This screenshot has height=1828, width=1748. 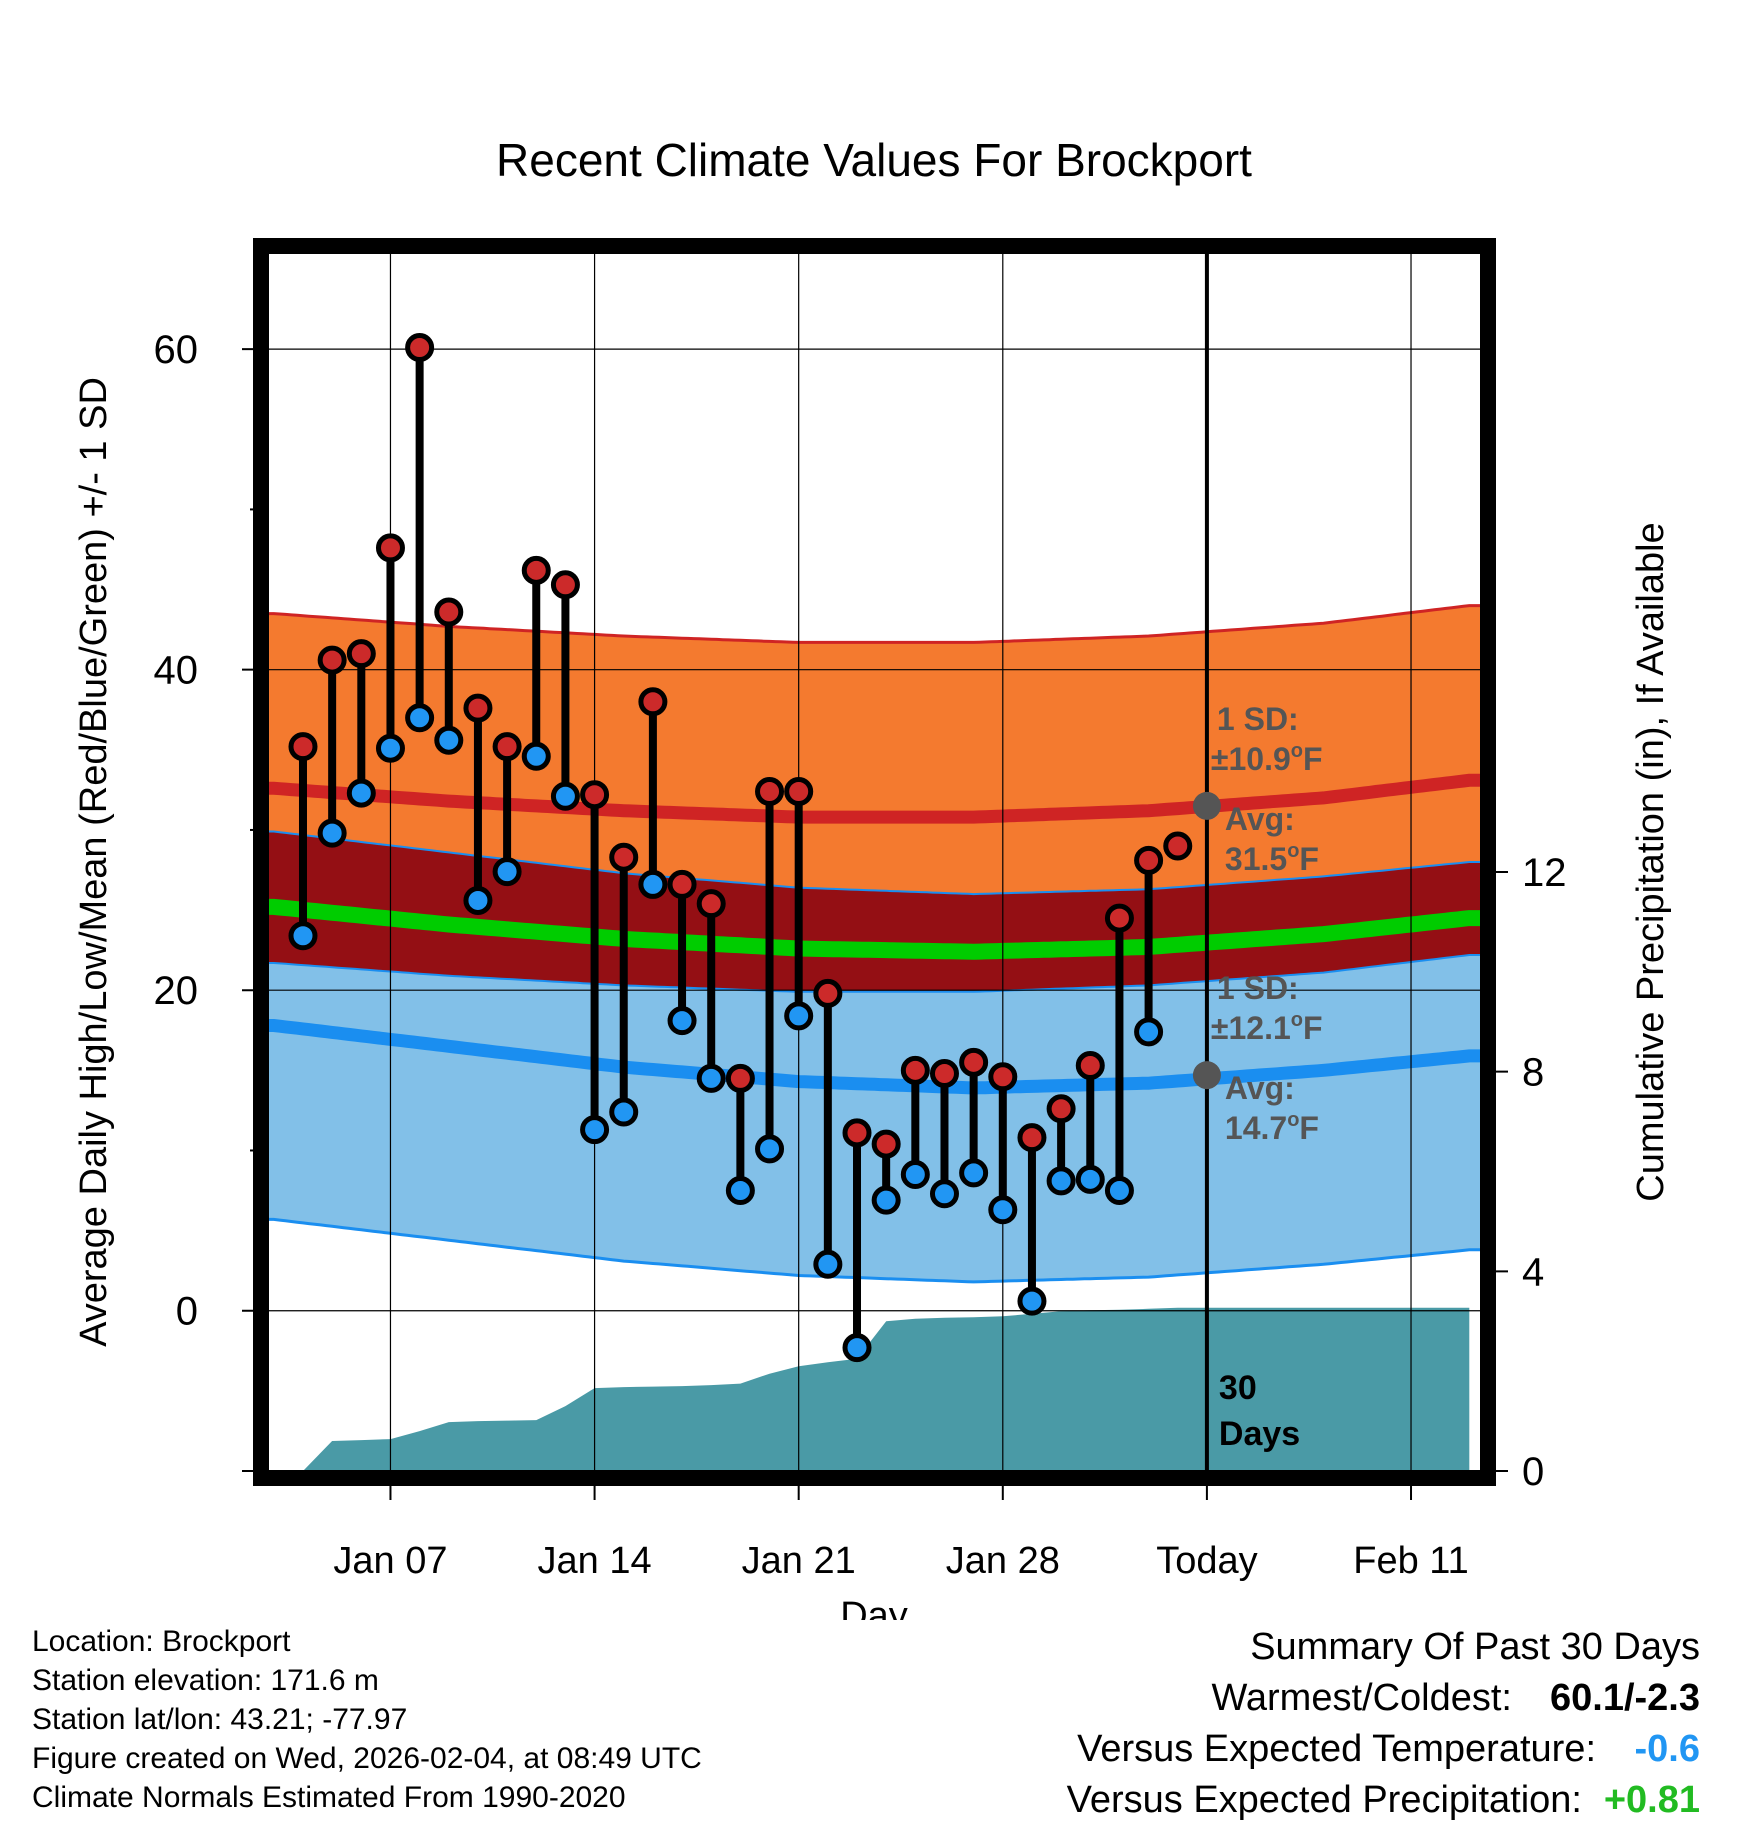 What do you see at coordinates (1258, 988) in the screenshot?
I see `low-sd-label: 1 SD:` at bounding box center [1258, 988].